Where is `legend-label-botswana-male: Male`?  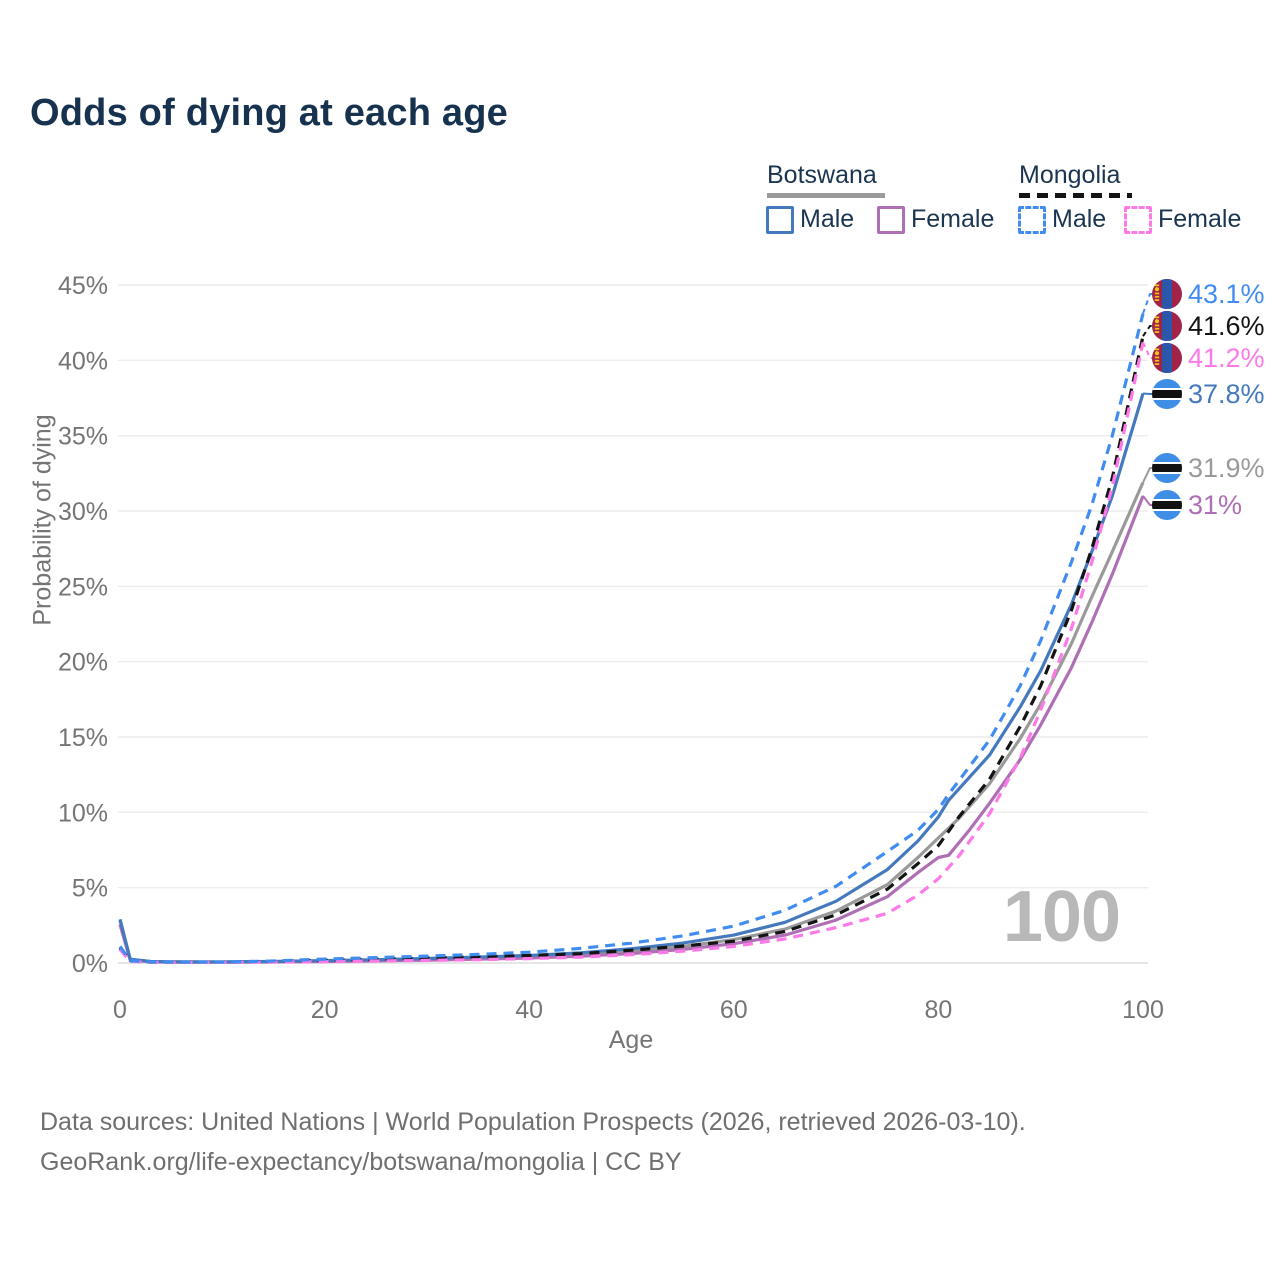 legend-label-botswana-male: Male is located at coordinates (827, 219).